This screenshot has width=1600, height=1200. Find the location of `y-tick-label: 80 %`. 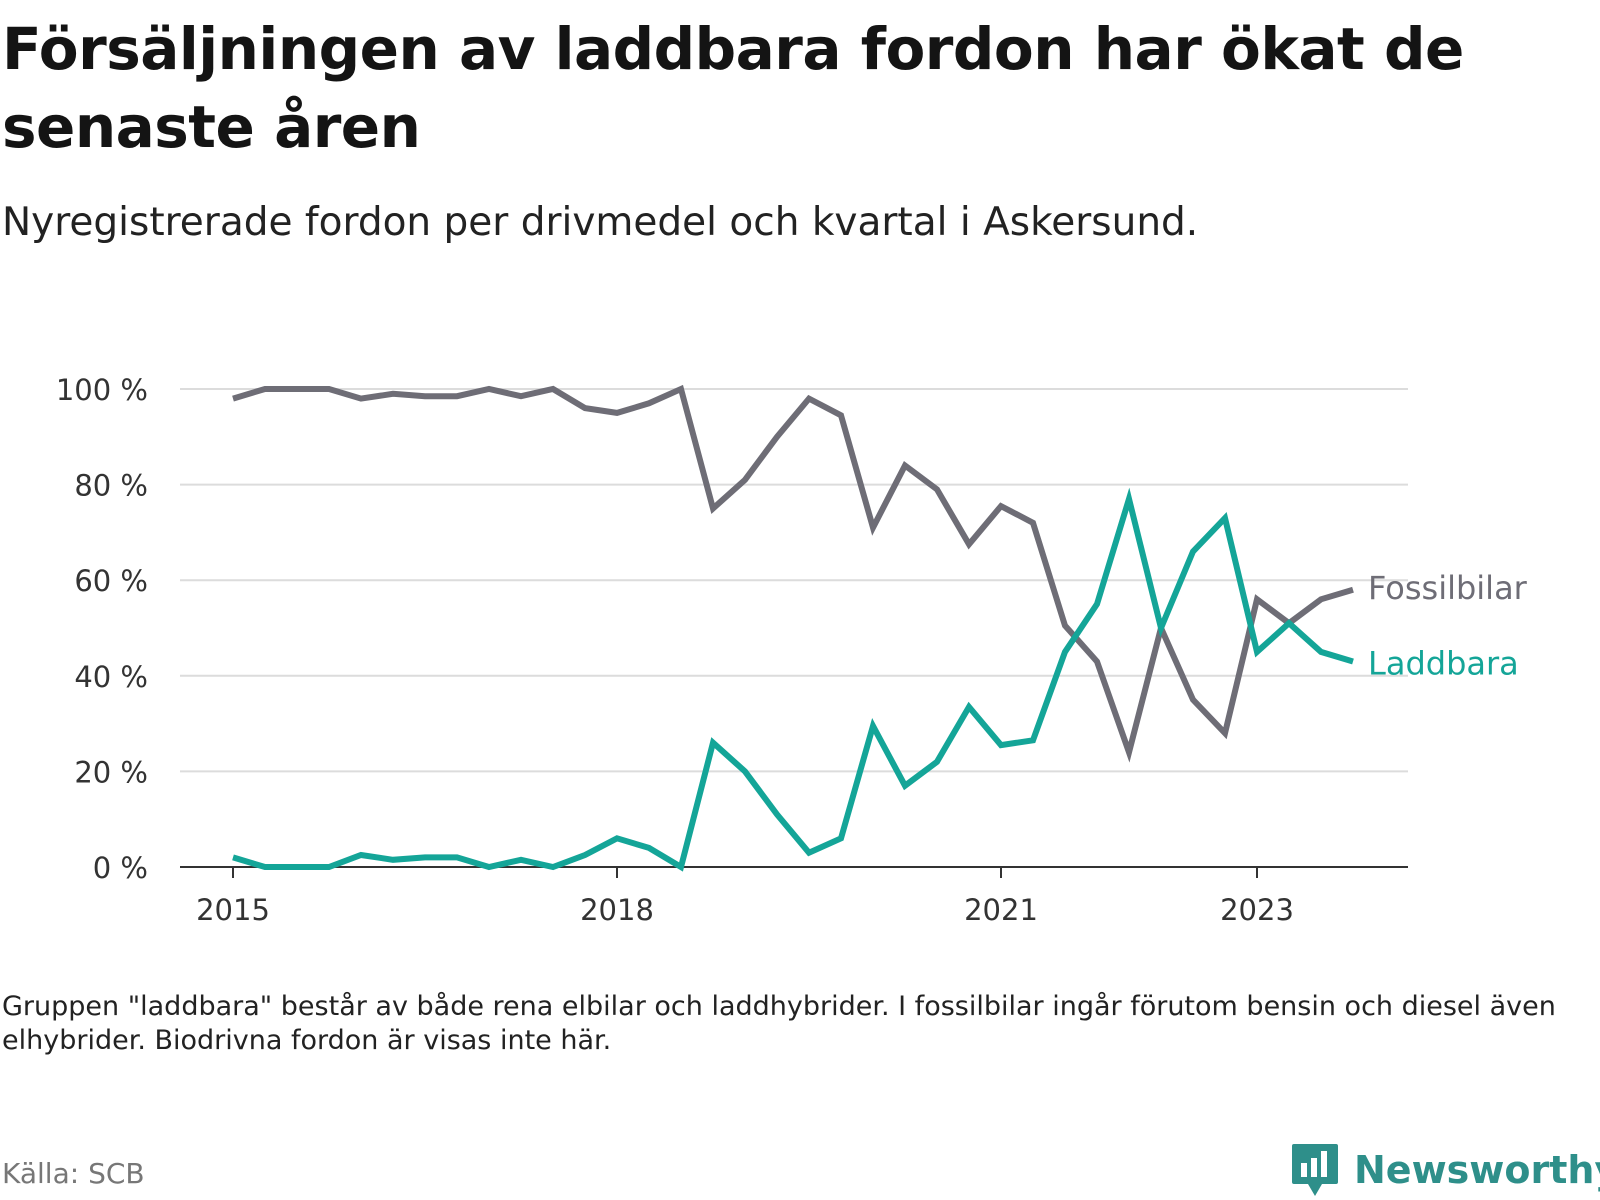

y-tick-label: 80 % is located at coordinates (111, 486).